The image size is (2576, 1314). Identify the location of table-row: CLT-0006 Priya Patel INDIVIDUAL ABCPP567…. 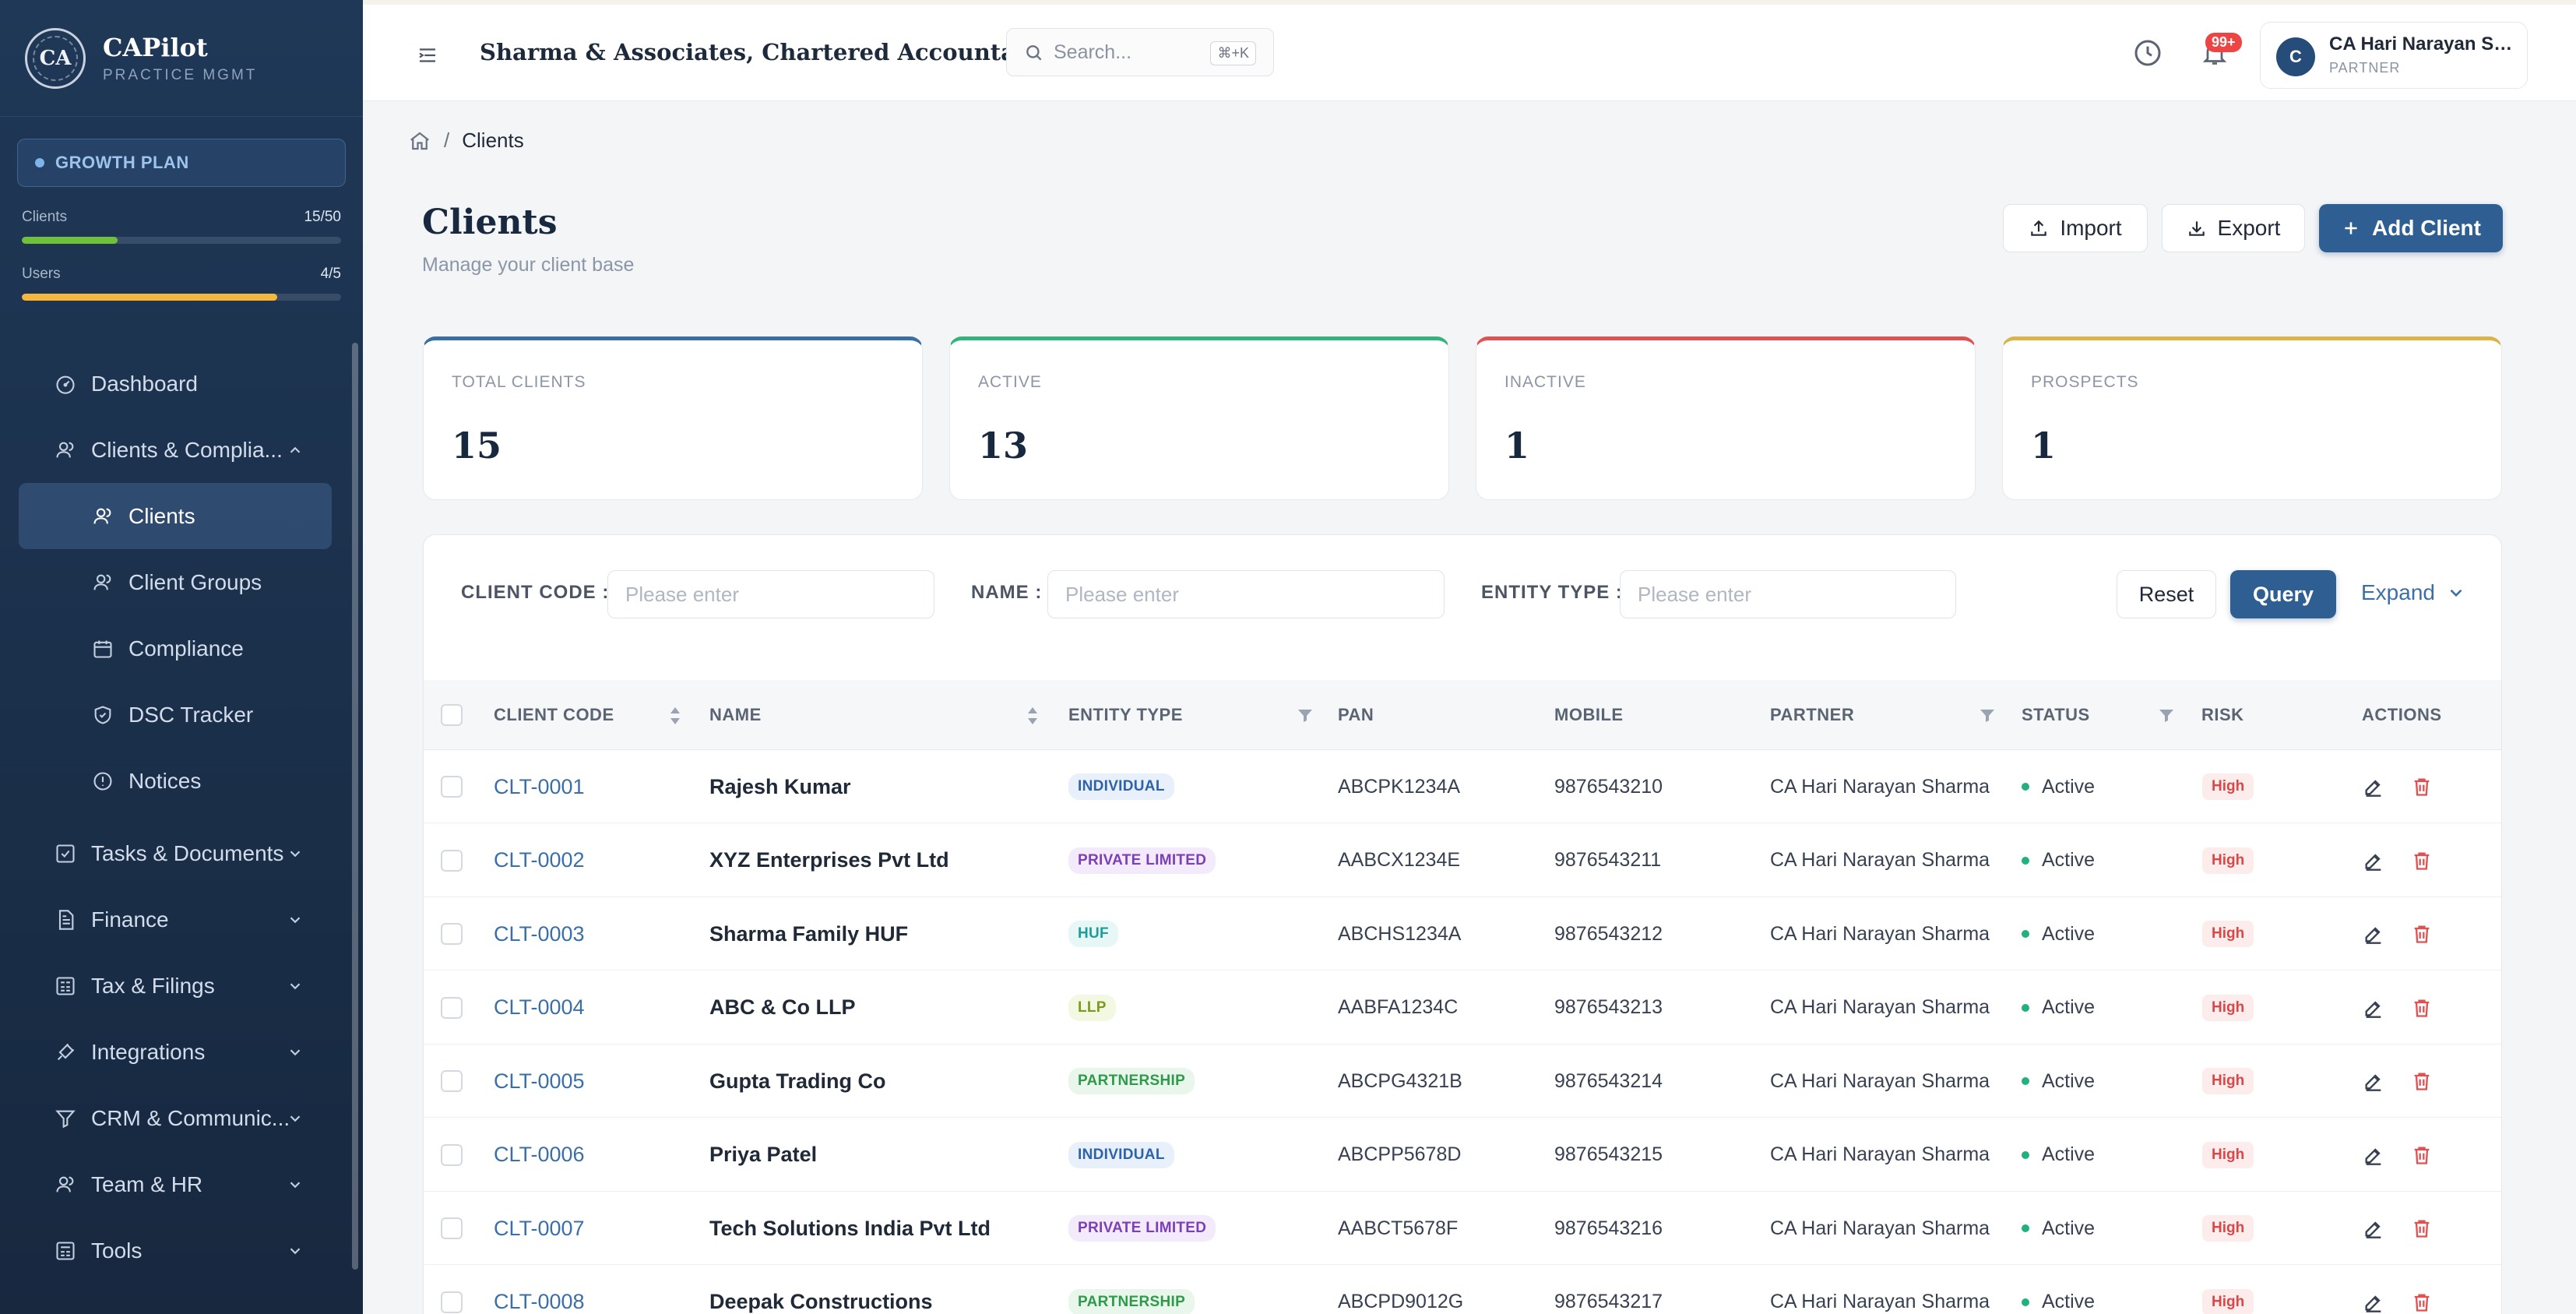
(1462, 1155).